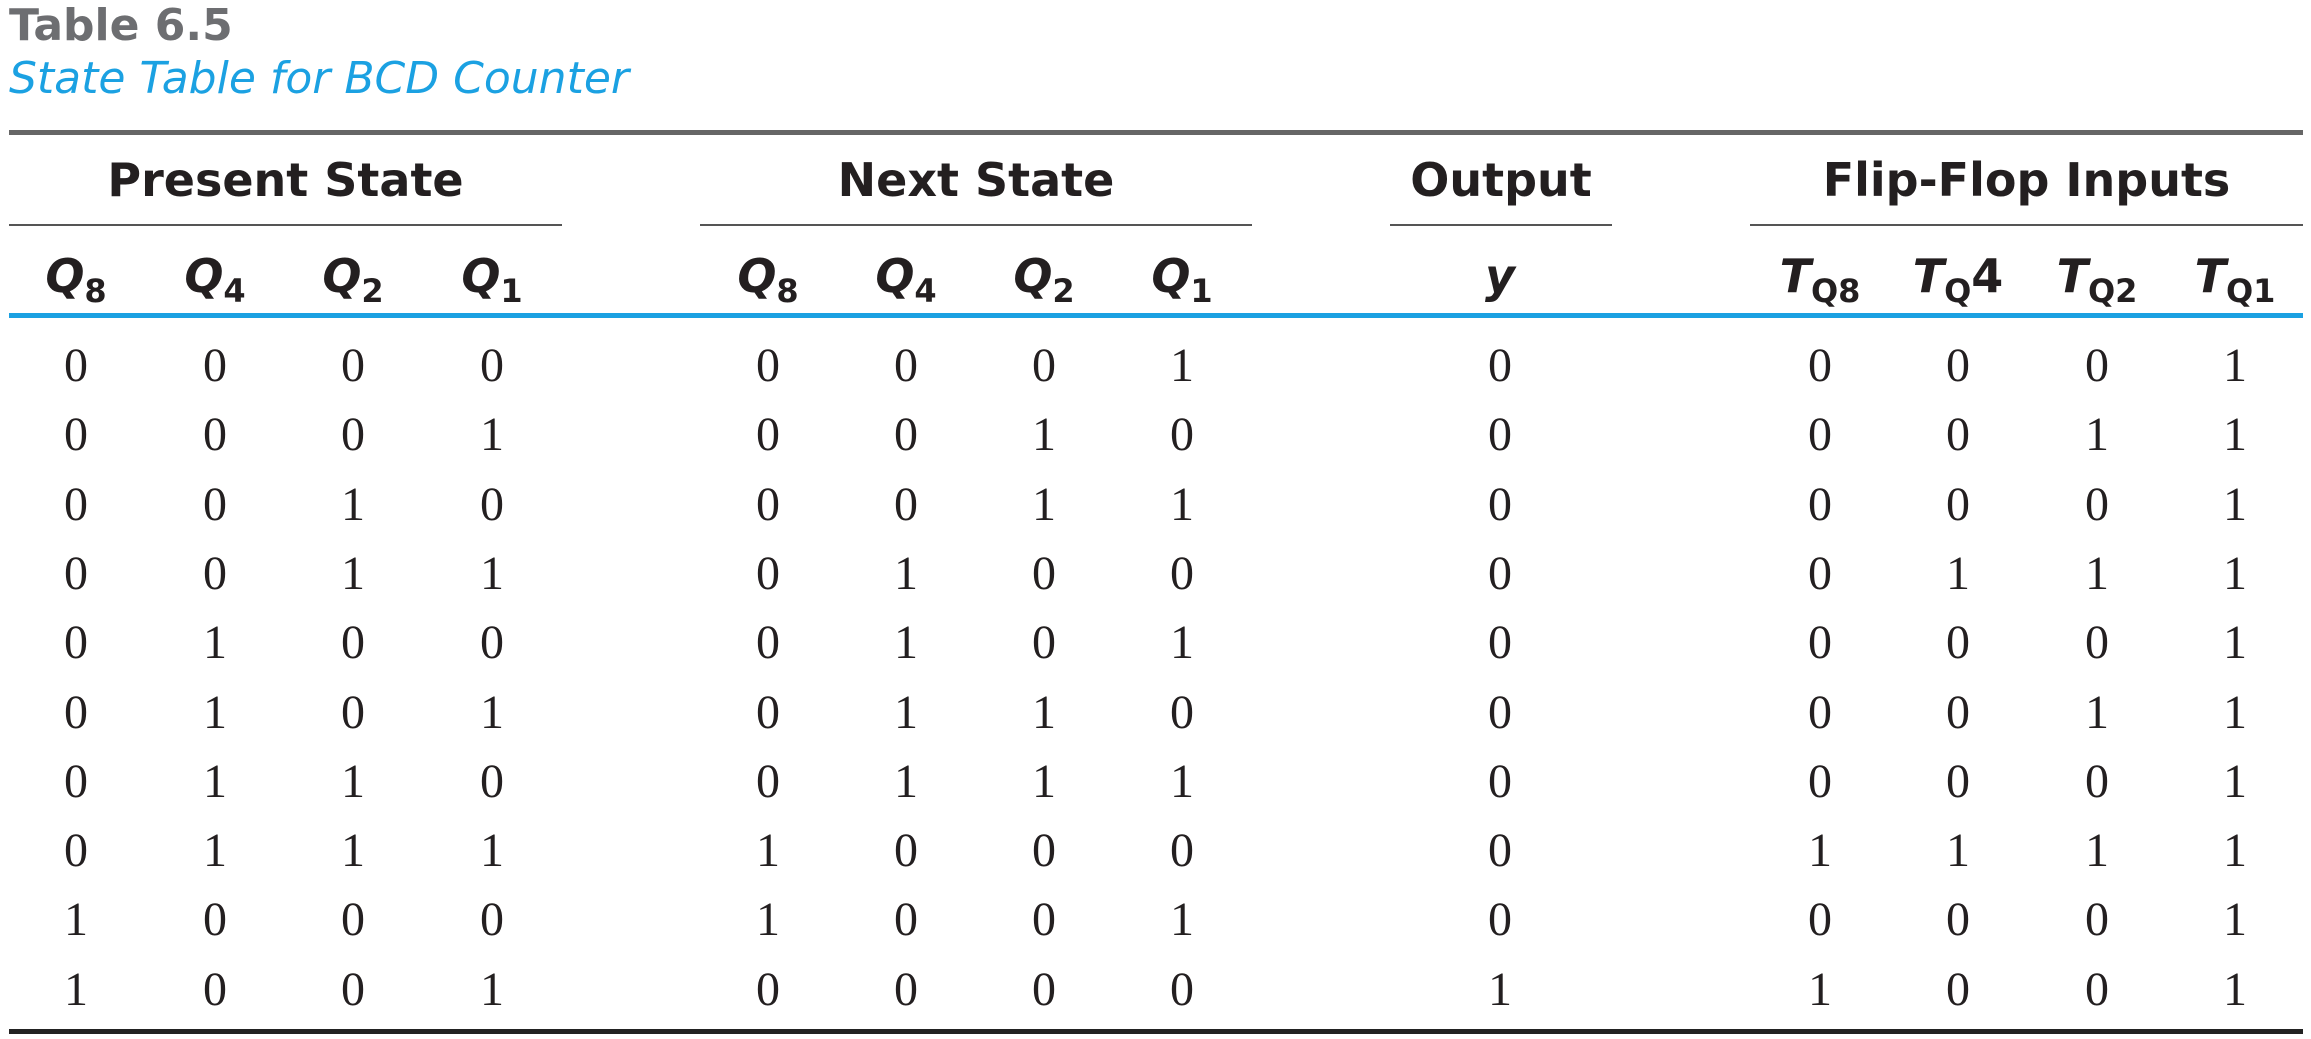  Describe the element at coordinates (1500, 276) in the screenshot. I see `column-header-output-y: y` at that location.